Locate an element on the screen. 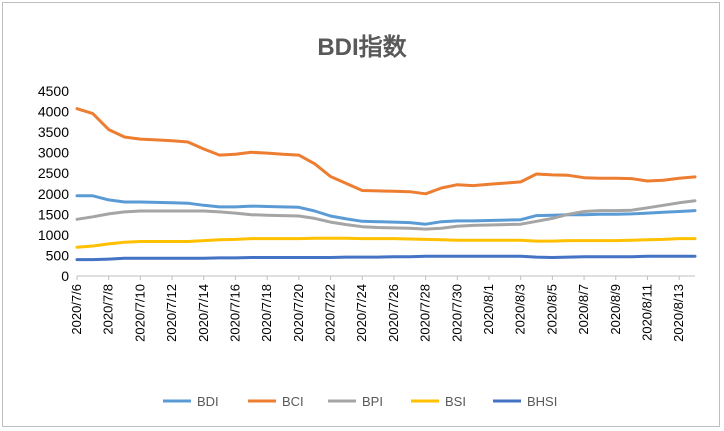 This screenshot has width=724, height=431. legend: BDI BCI BPI BSI BHSI is located at coordinates (360, 401).